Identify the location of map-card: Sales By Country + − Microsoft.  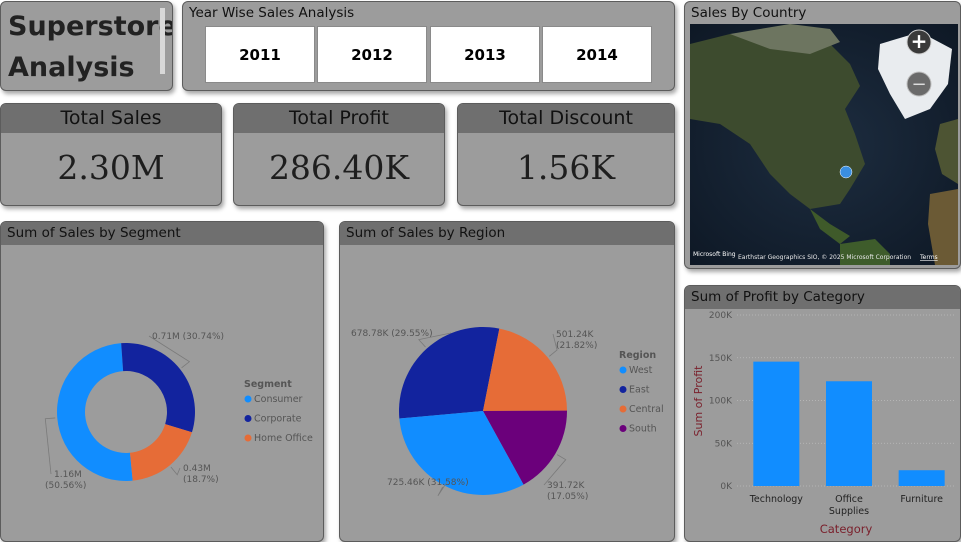
(822, 135).